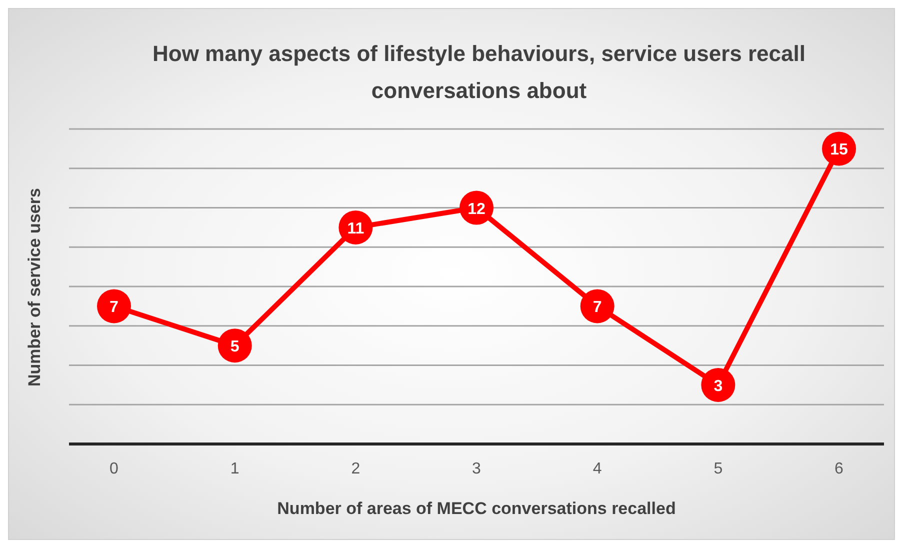 The height and width of the screenshot is (546, 901). Describe the element at coordinates (355, 229) in the screenshot. I see `data-label: 11` at that location.